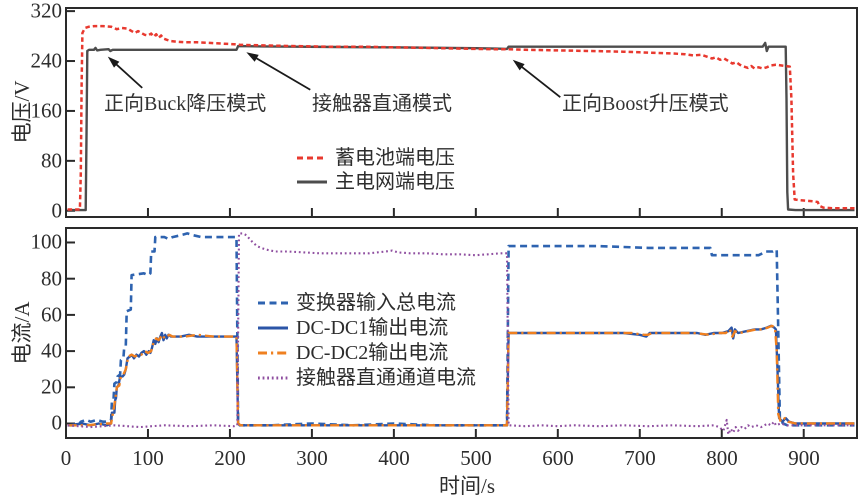 This screenshot has height=495, width=865. What do you see at coordinates (66, 458) in the screenshot?
I see `xtick-0: 0` at bounding box center [66, 458].